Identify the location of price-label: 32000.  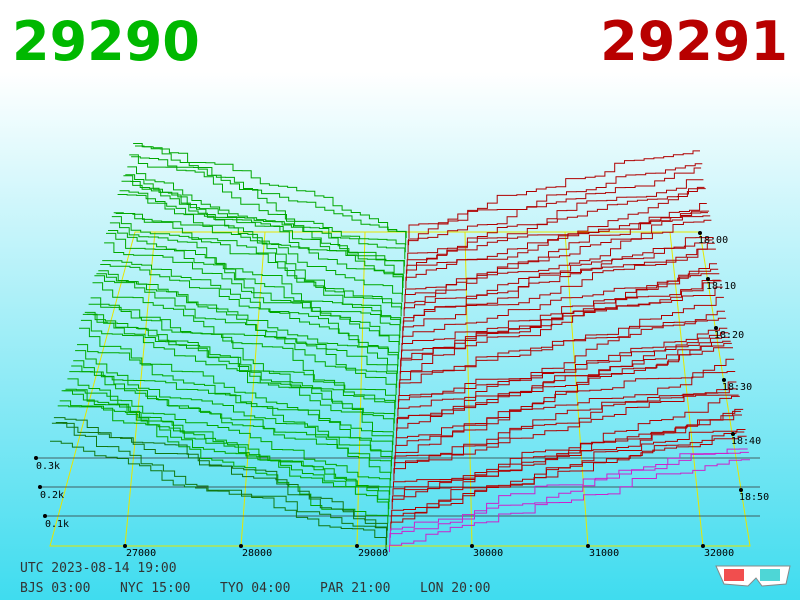
(719, 553).